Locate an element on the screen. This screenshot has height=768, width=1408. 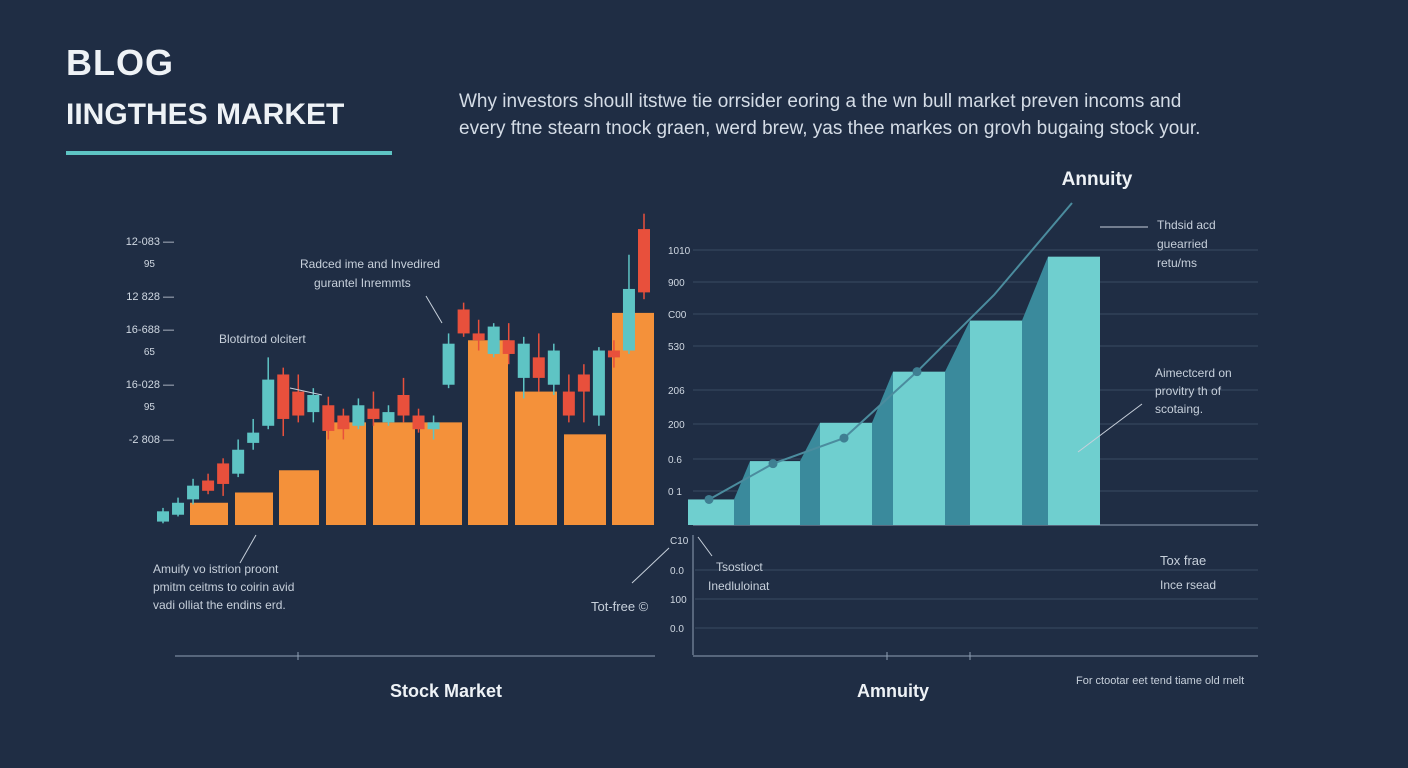
annuity-annotation-mid-2: provitry th of is located at coordinates (1188, 391).